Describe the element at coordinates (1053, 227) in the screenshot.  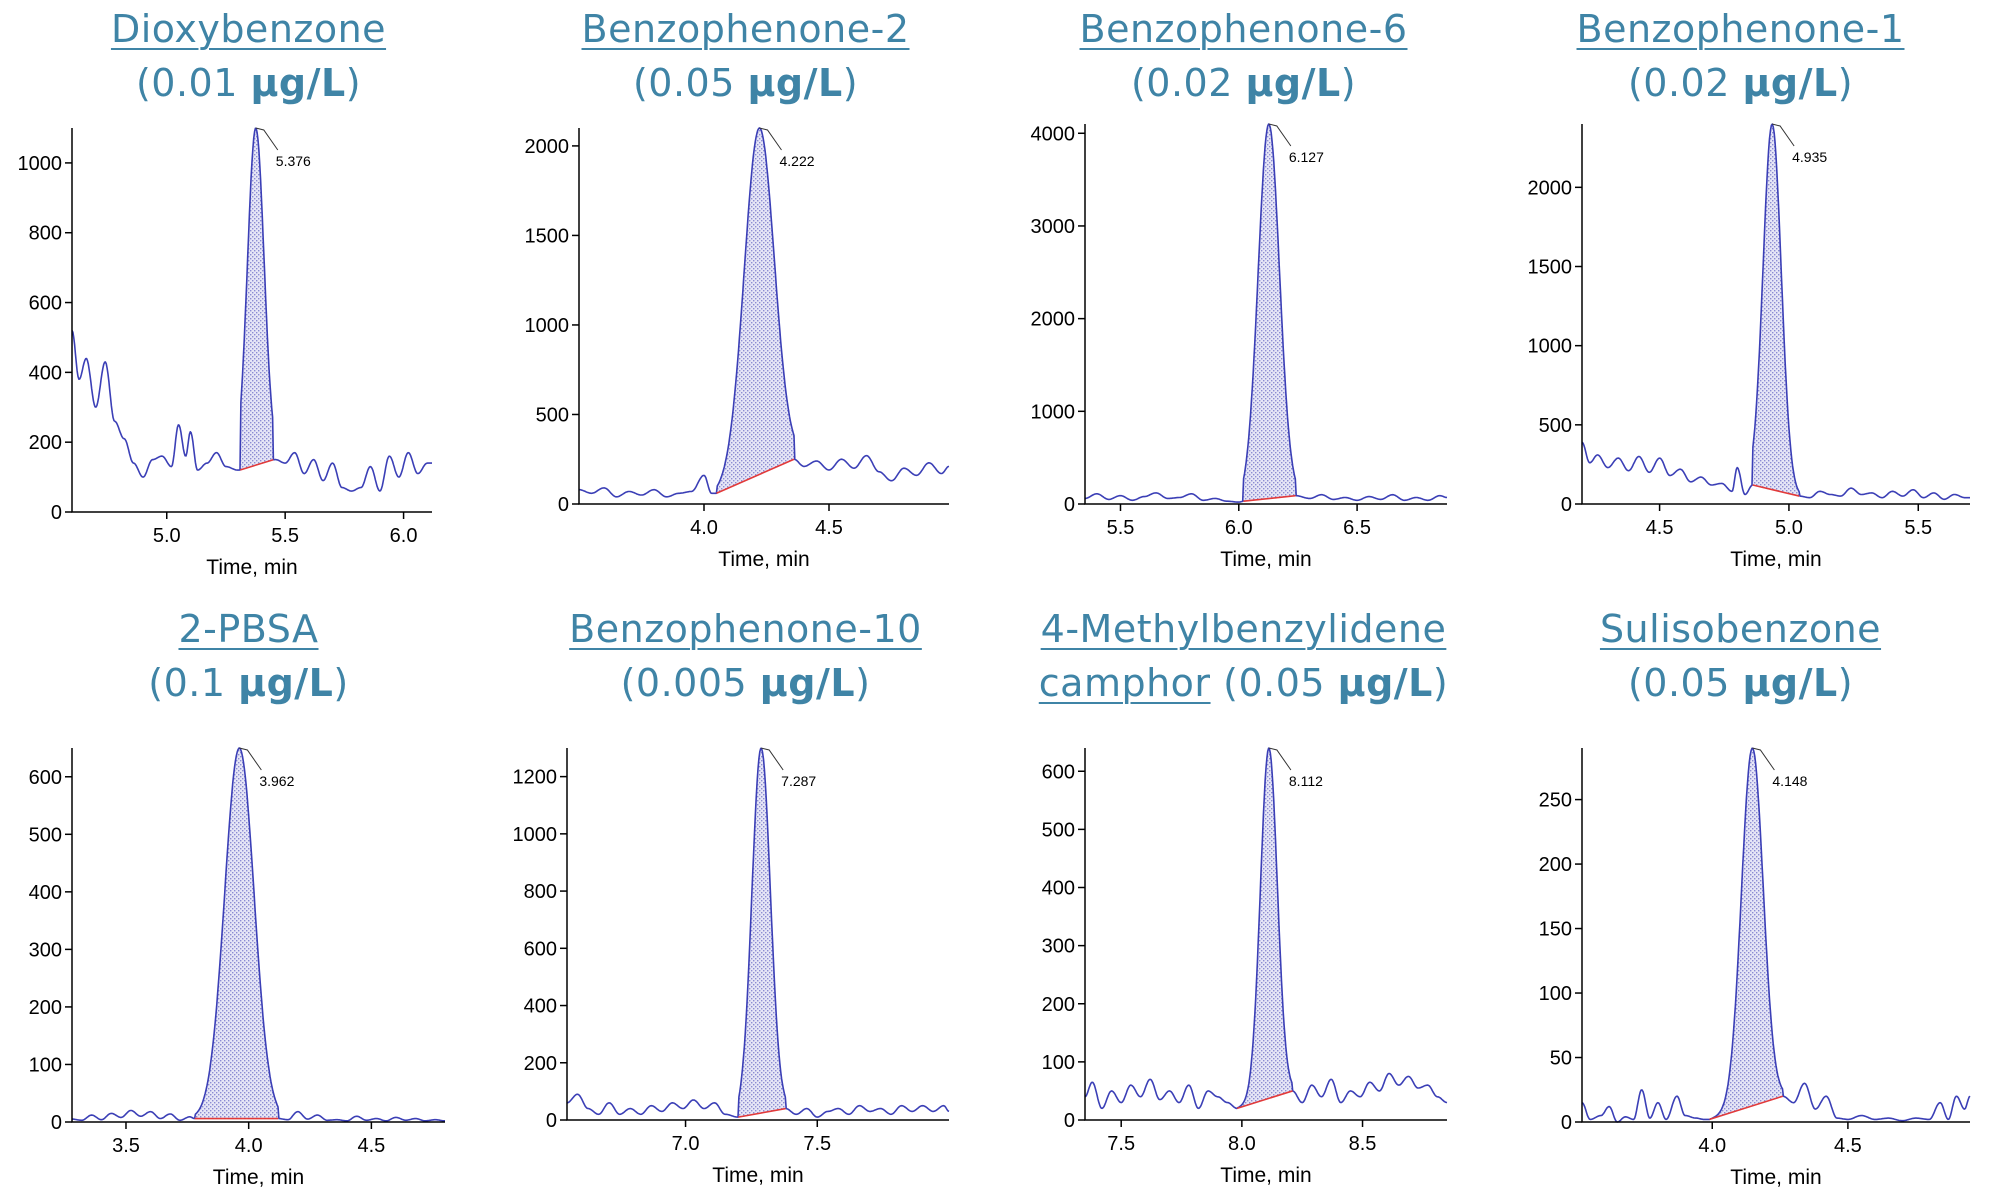
I see `y-tick-label: 3000` at that location.